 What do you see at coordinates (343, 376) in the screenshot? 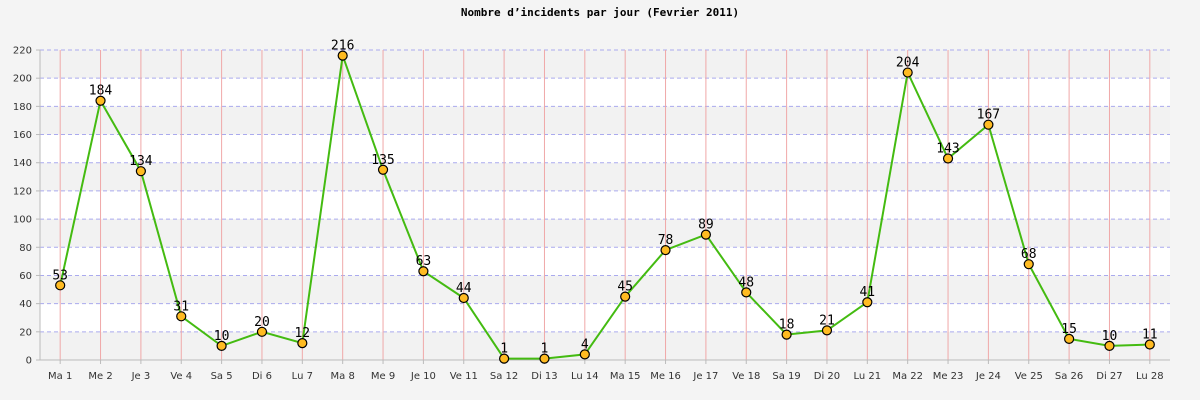
I see `x-tick-label: Ma 8` at bounding box center [343, 376].